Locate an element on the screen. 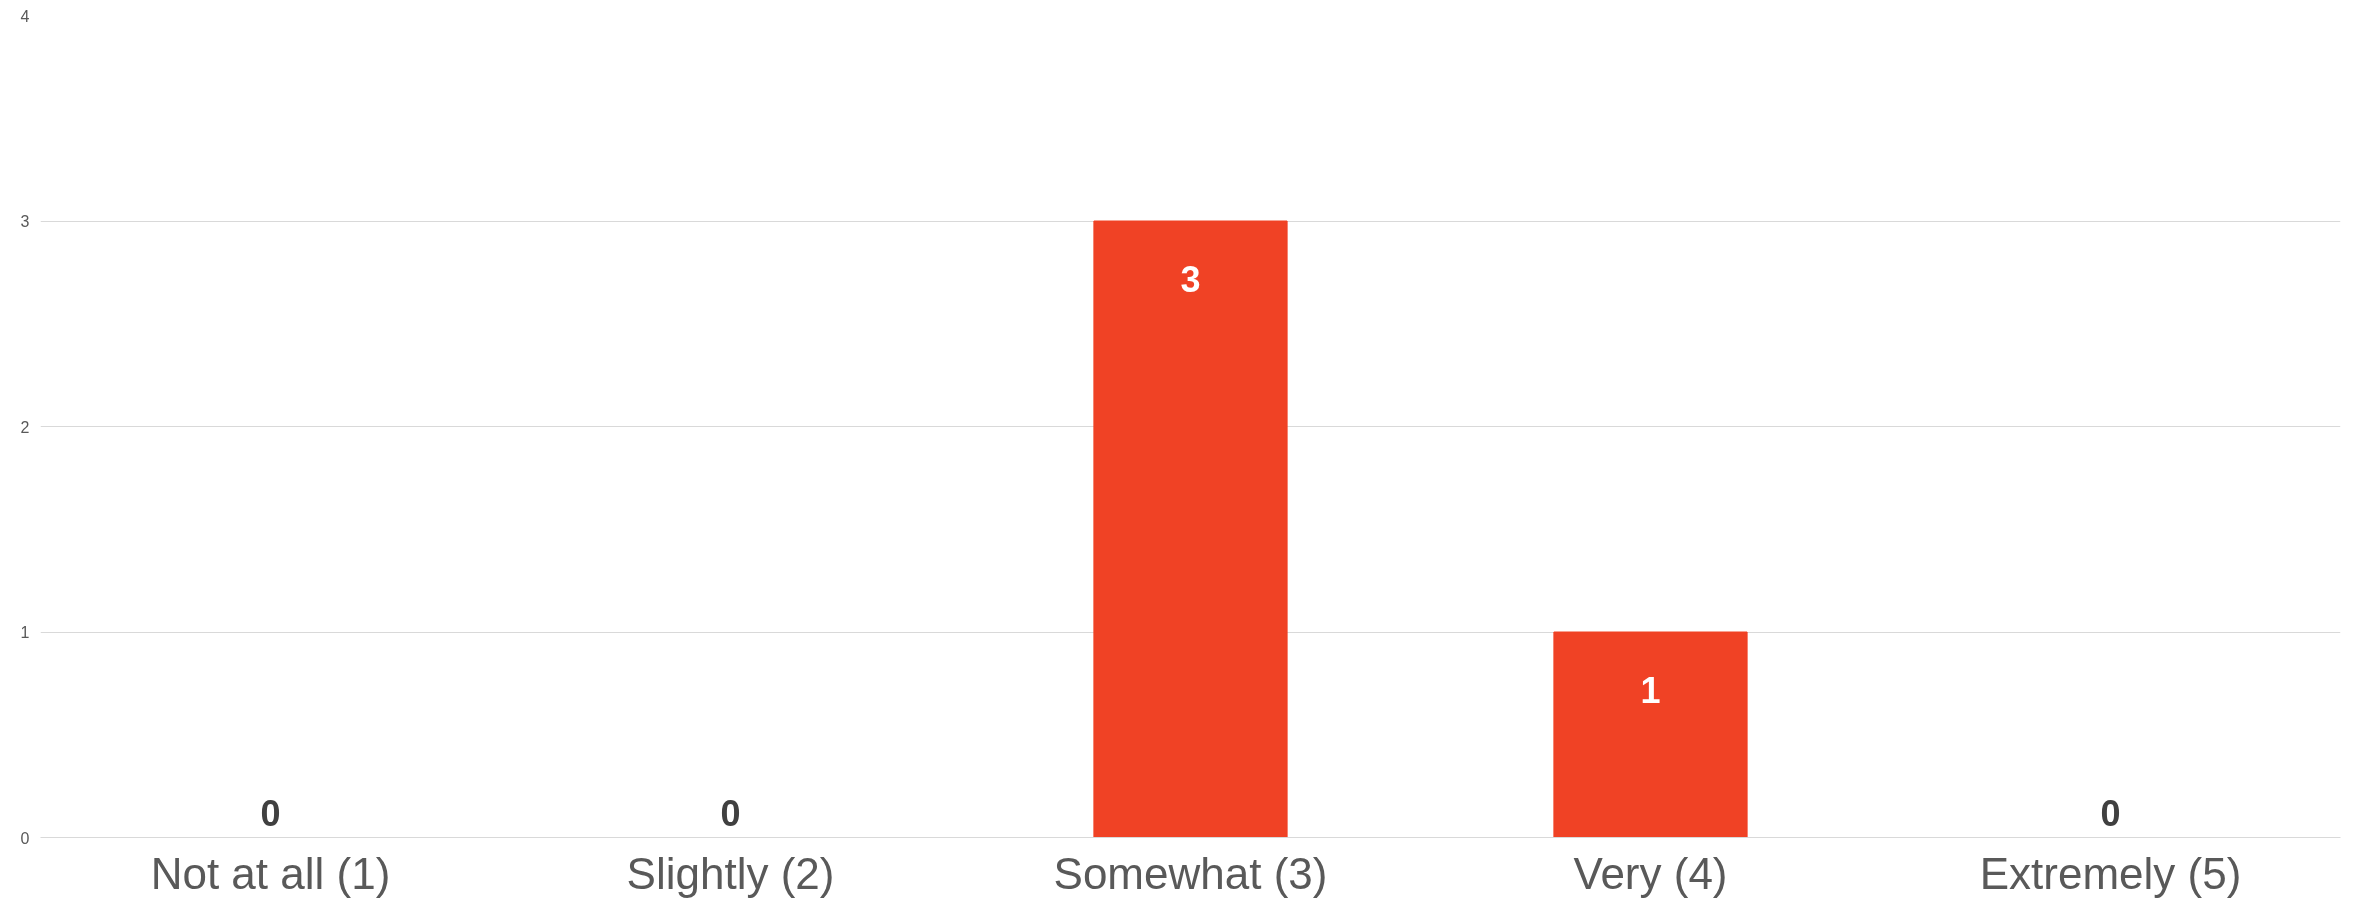  y-tick-label: 4 is located at coordinates (25, 16).